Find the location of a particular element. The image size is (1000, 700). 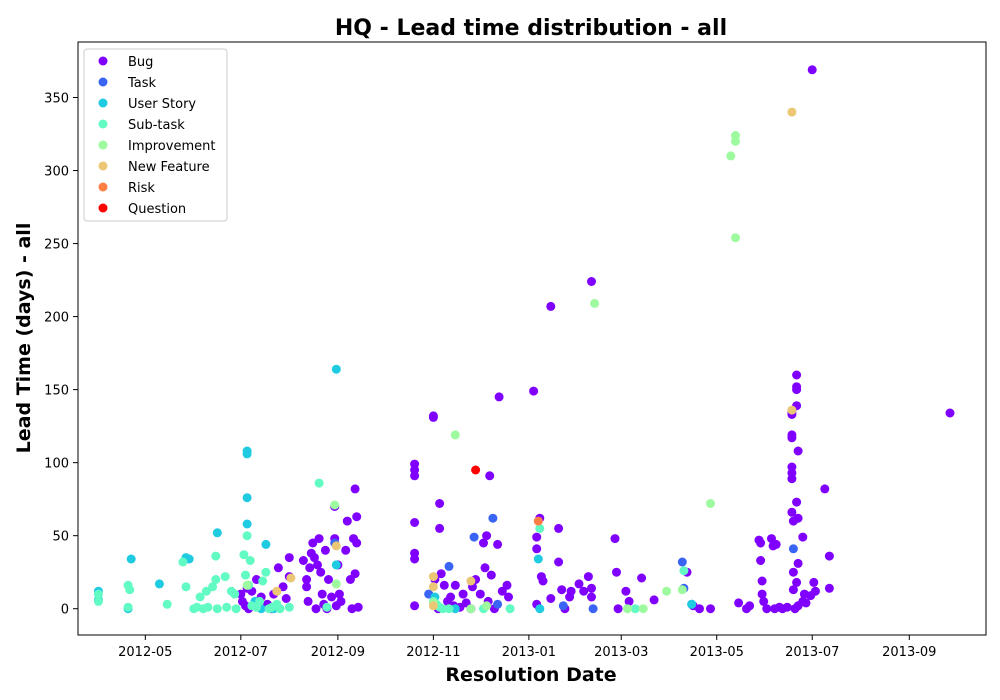

y-tick-label: 150 is located at coordinates (56, 391).